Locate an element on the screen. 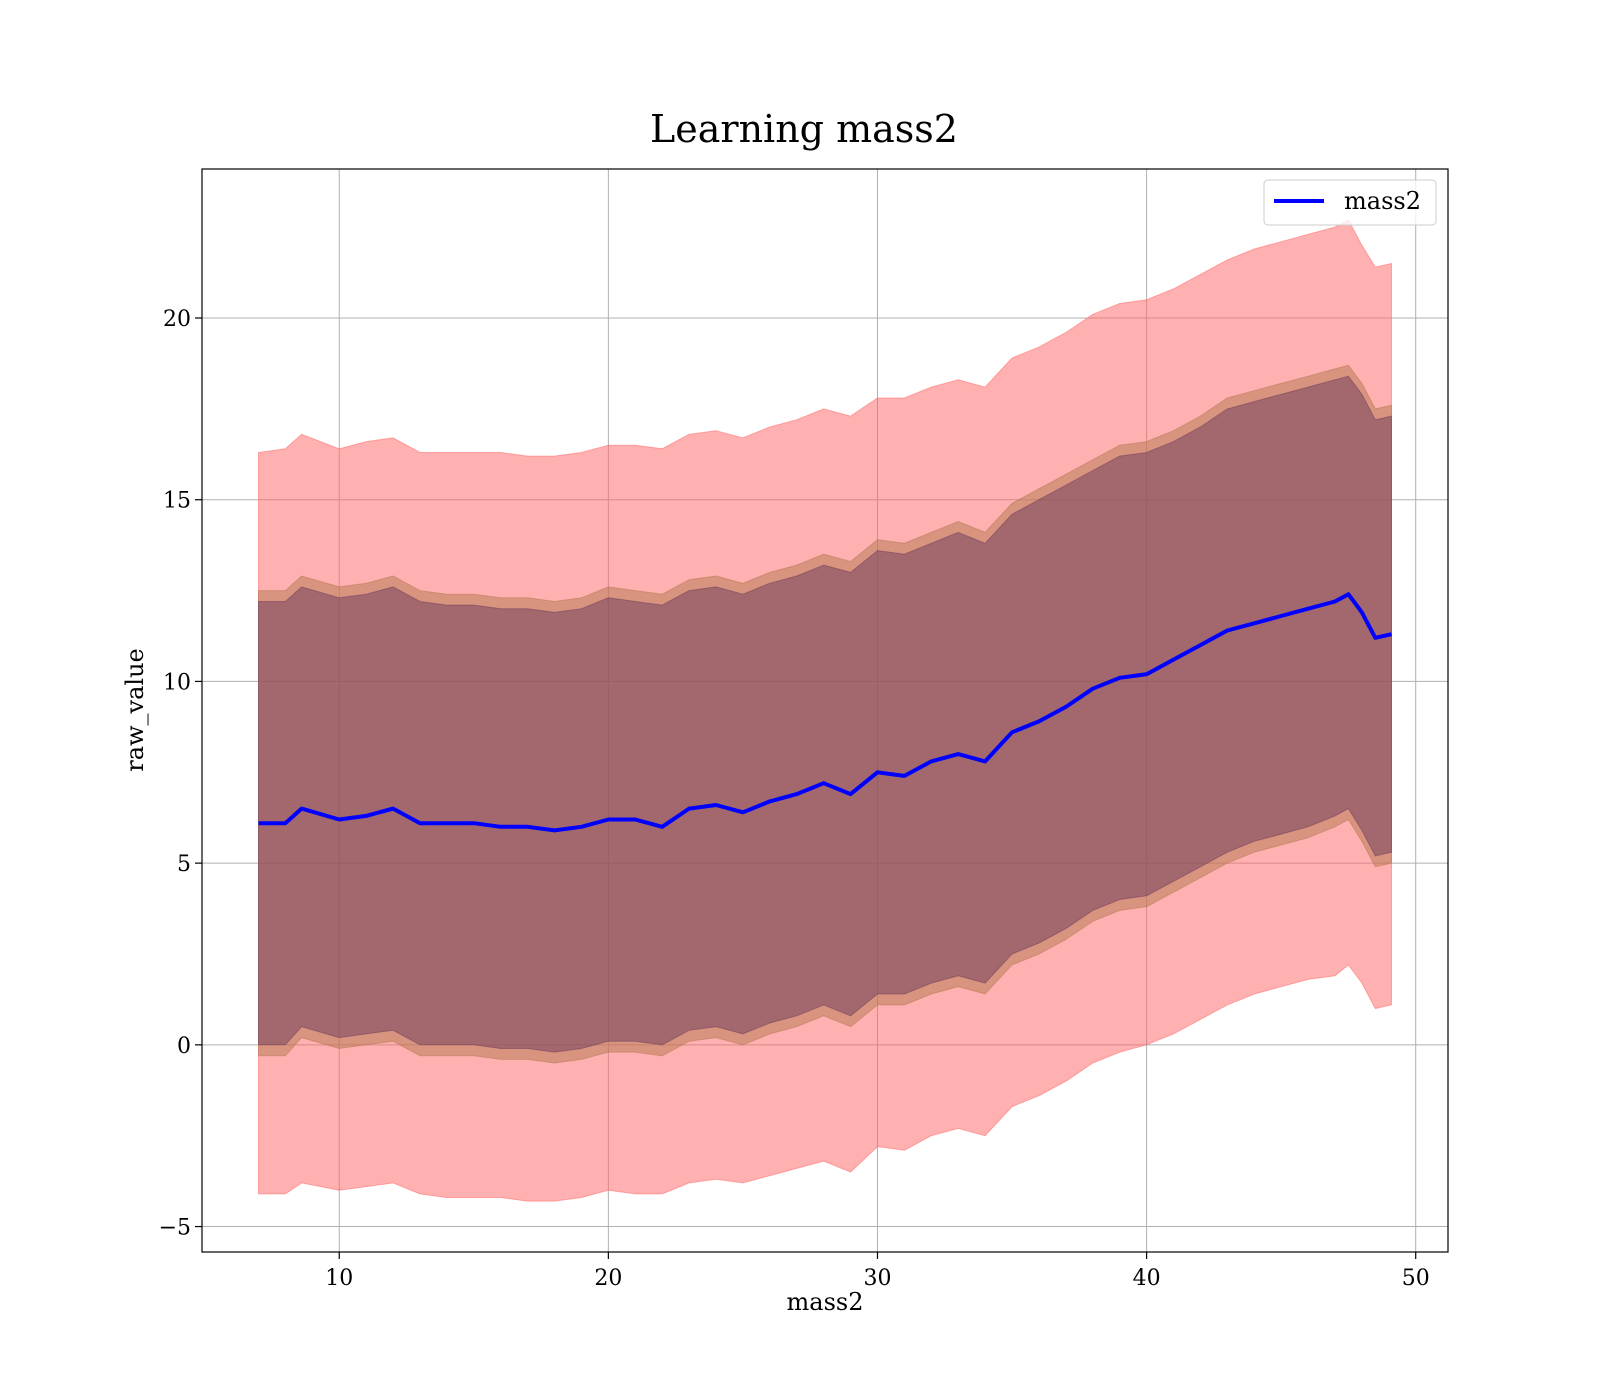 This screenshot has width=1600, height=1400. x-tick-label: 50 is located at coordinates (1416, 1278).